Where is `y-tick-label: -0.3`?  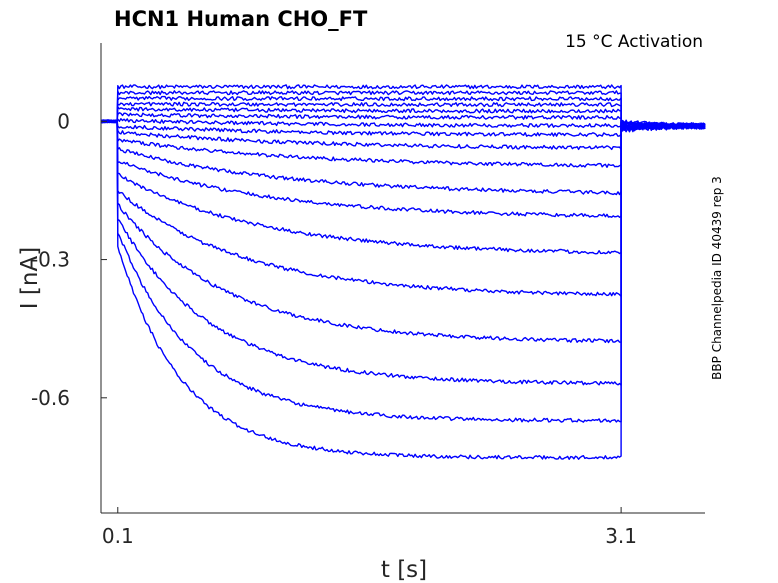 y-tick-label: -0.3 is located at coordinates (50, 260).